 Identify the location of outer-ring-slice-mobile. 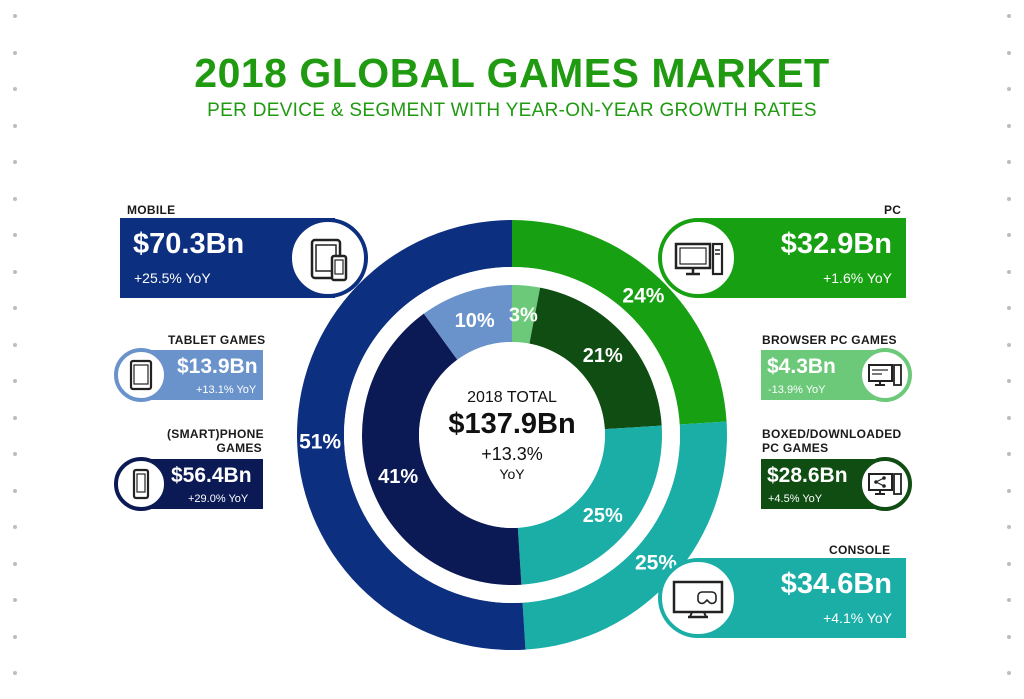
(411, 435).